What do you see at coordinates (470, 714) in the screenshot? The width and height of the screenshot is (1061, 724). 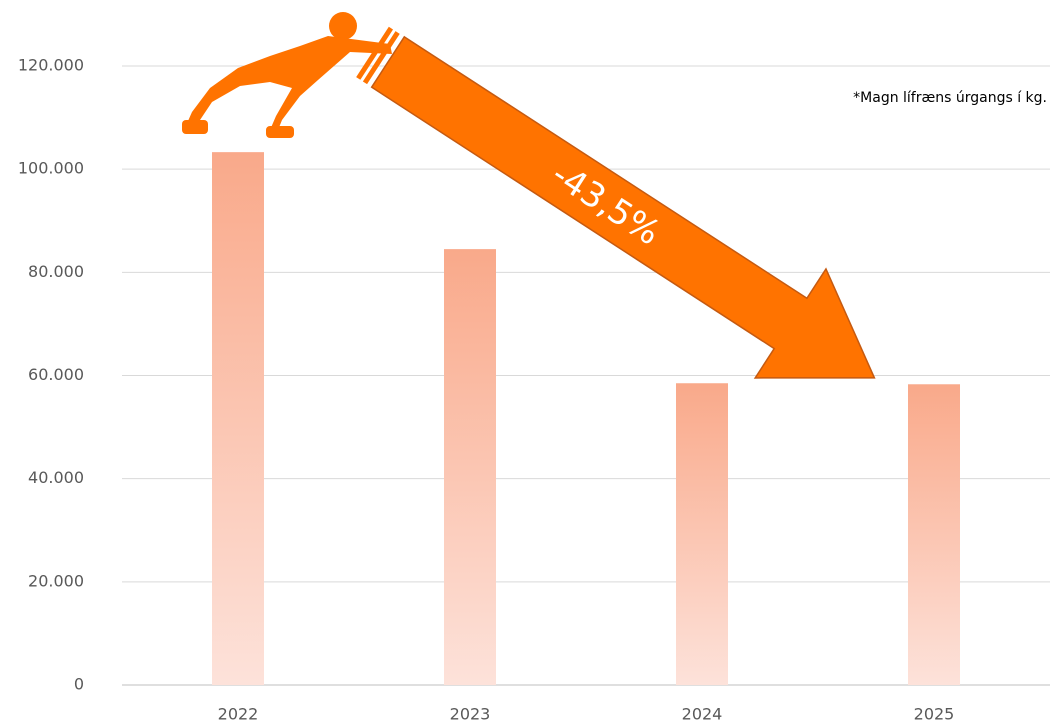 I see `x-tick-label: 2023` at bounding box center [470, 714].